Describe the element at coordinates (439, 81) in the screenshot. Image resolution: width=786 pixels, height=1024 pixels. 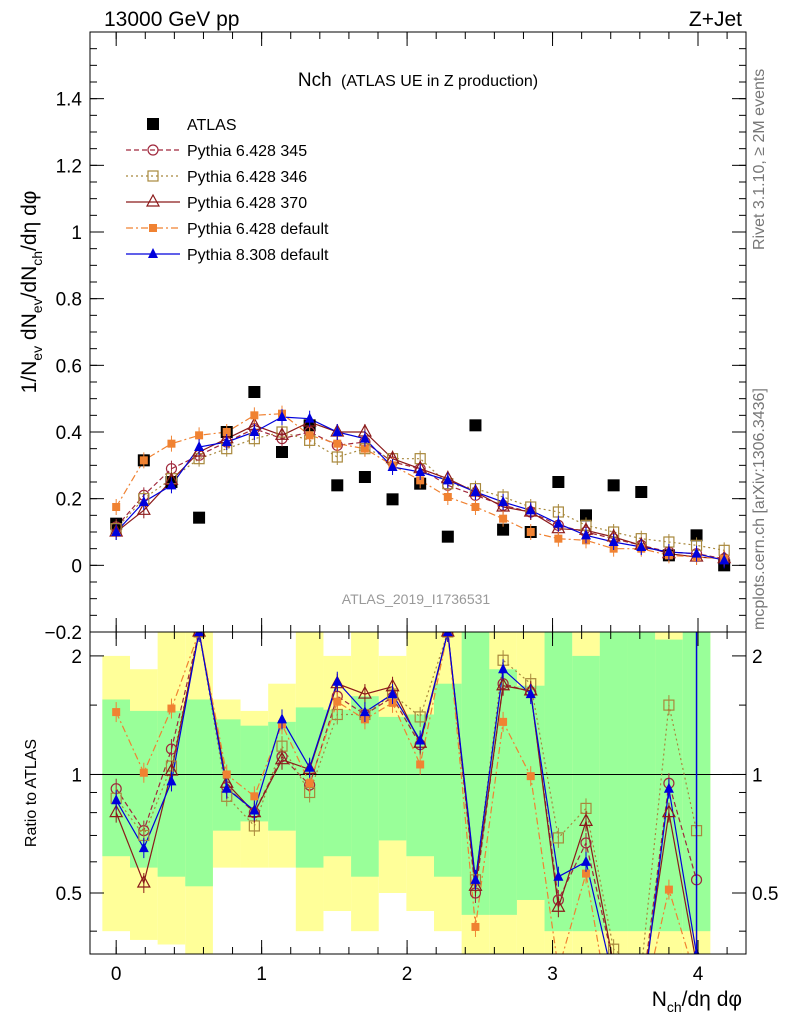
I see `main-title-sub: (ATLAS UE in Z production)` at that location.